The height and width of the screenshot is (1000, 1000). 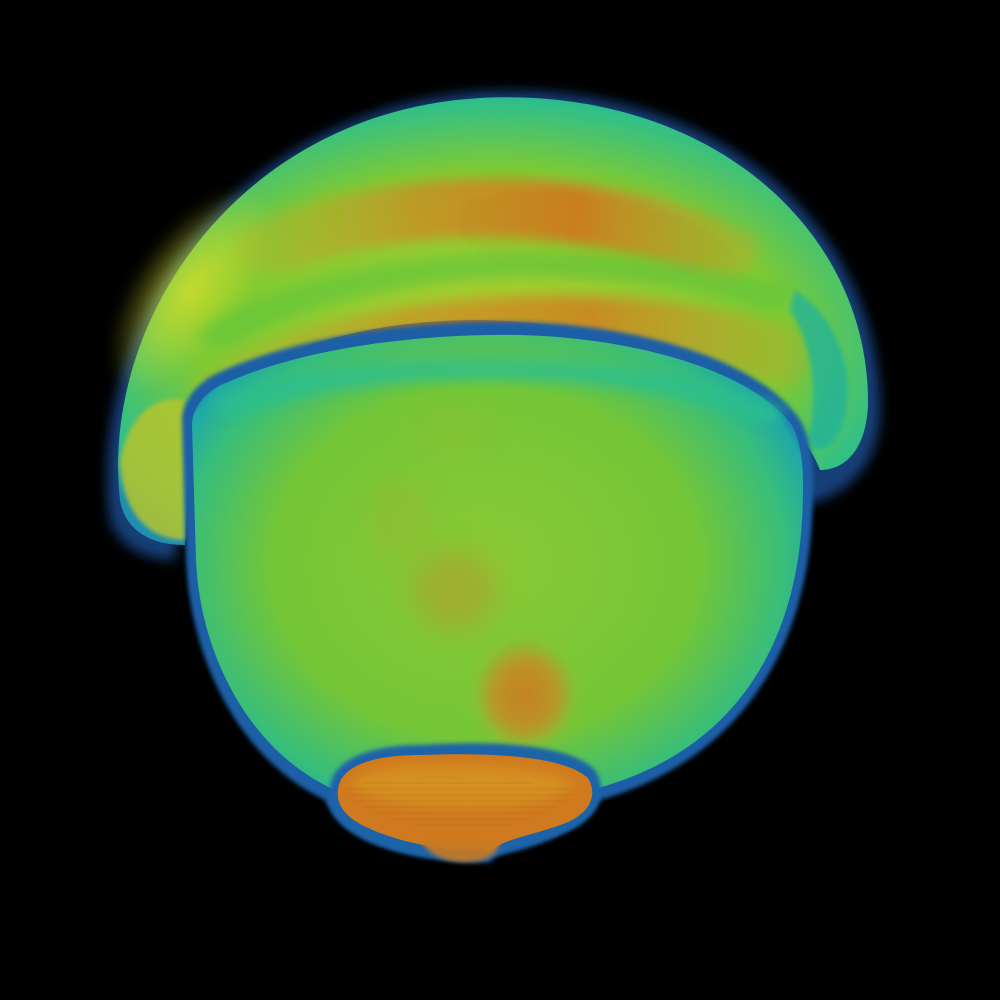 I want to click on sphere-top-rim, so click(x=500, y=390).